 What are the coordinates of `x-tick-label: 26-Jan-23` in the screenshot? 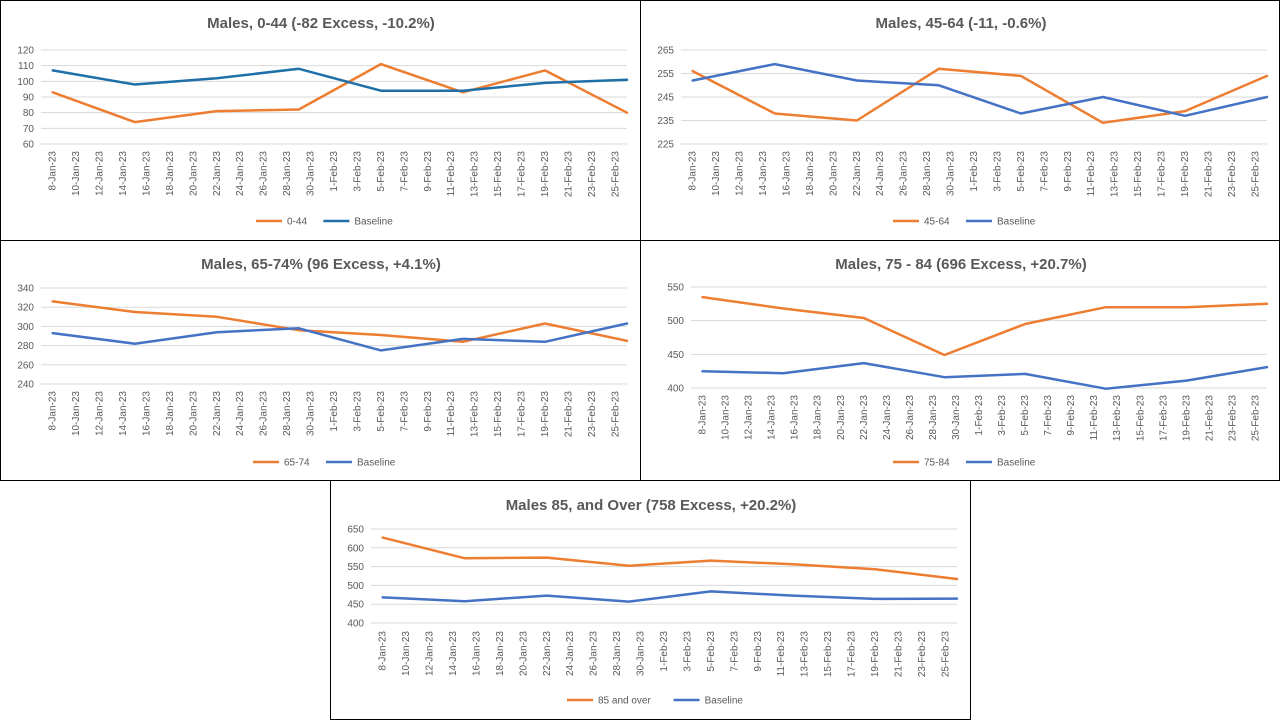 It's located at (264, 413).